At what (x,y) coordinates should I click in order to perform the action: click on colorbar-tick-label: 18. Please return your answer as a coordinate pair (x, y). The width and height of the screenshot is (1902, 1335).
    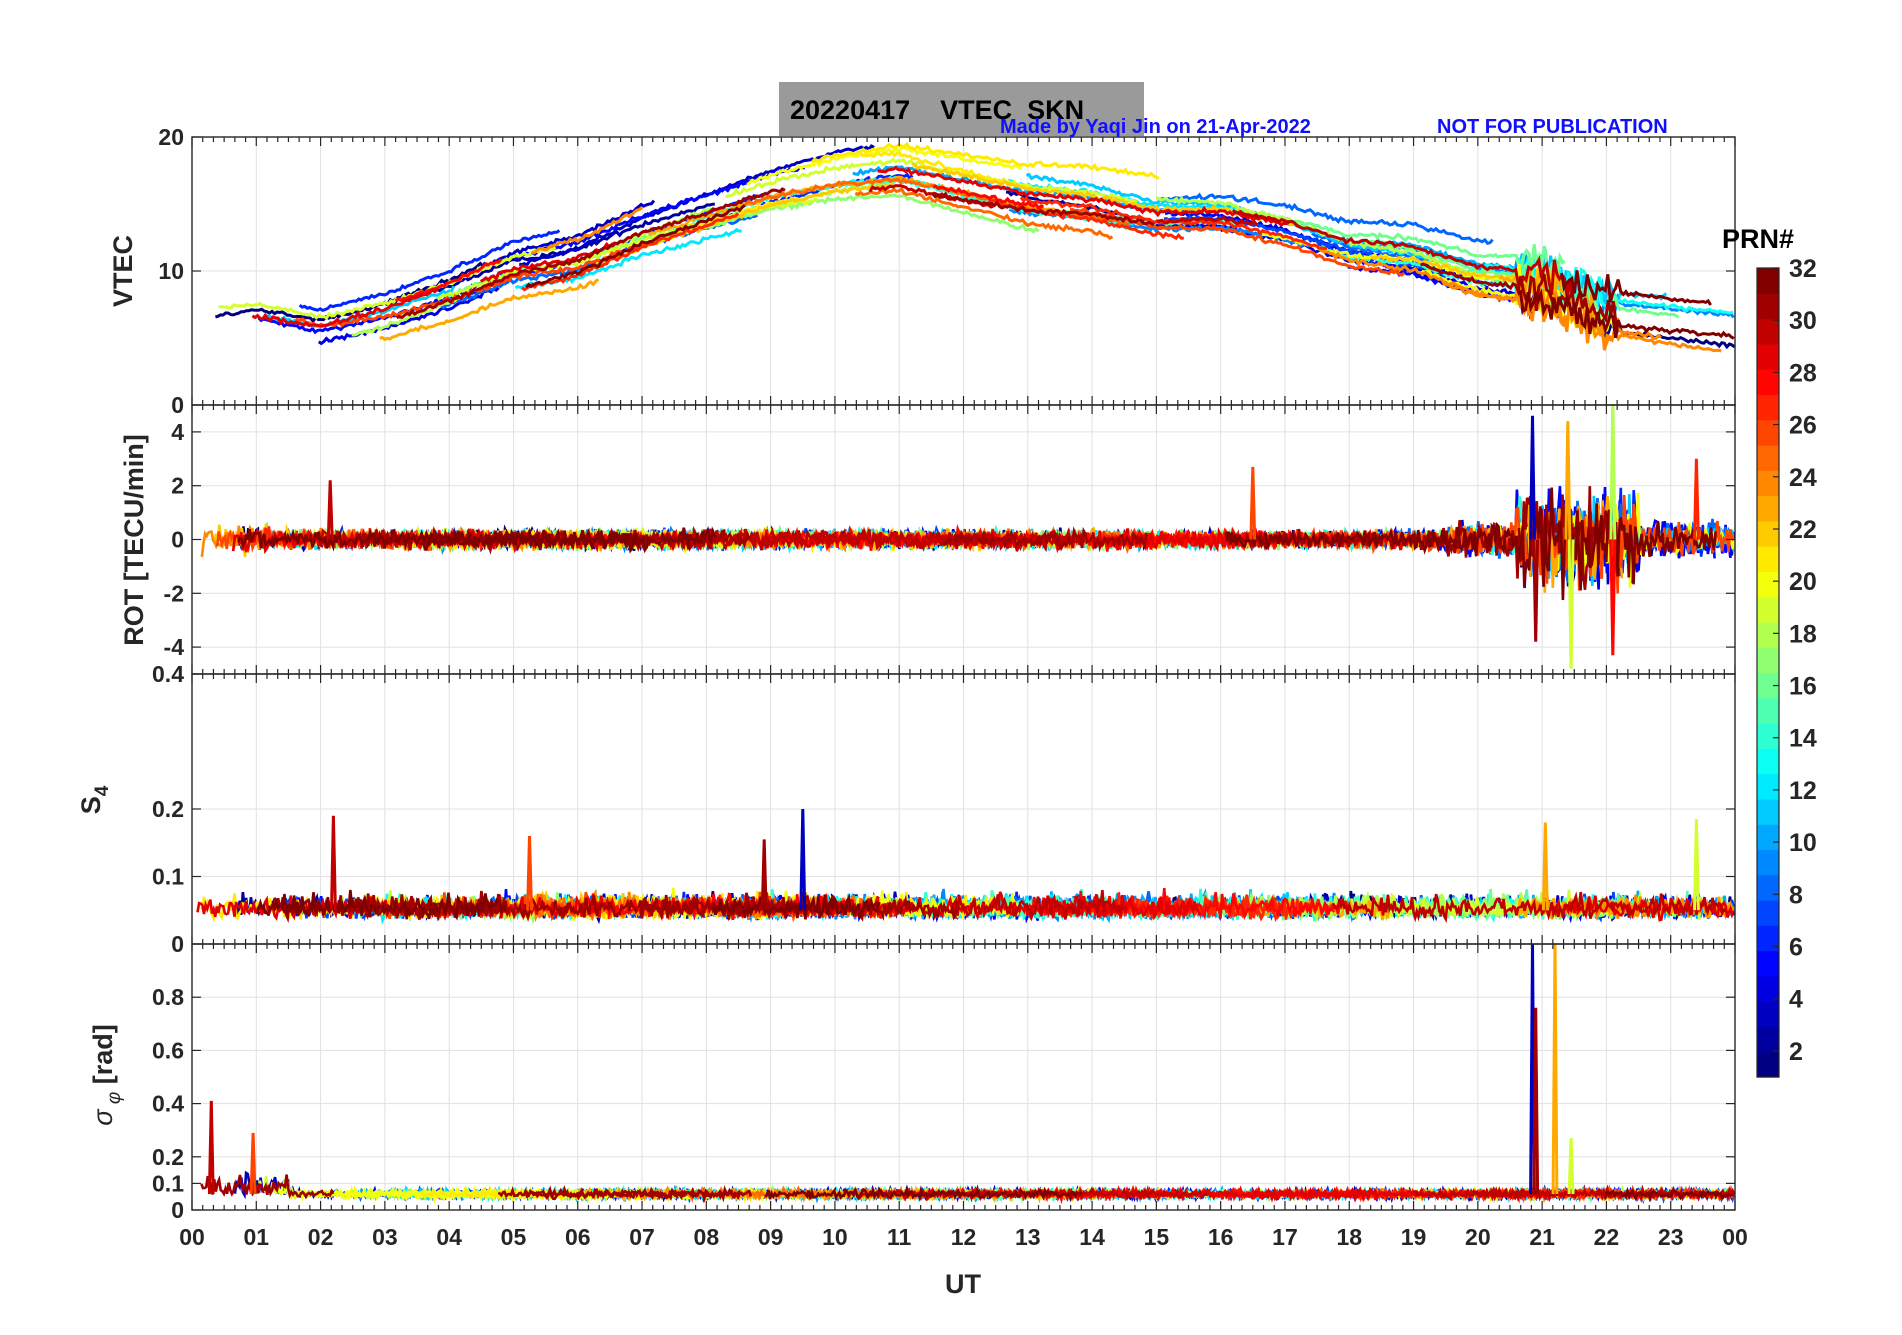
    Looking at the image, I should click on (1803, 634).